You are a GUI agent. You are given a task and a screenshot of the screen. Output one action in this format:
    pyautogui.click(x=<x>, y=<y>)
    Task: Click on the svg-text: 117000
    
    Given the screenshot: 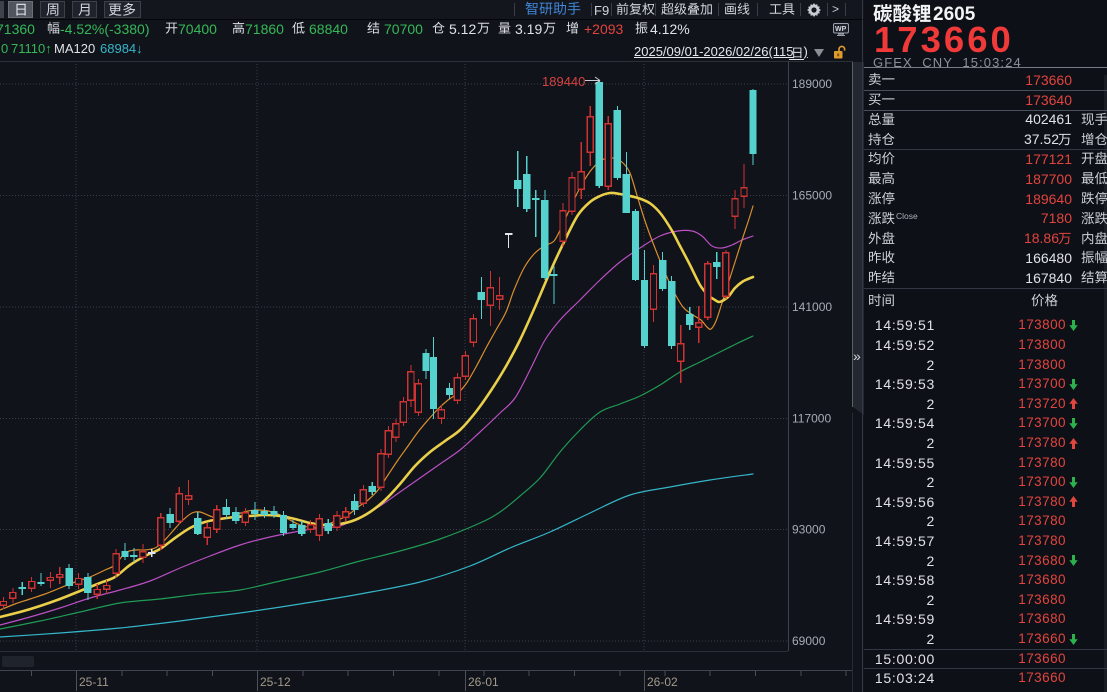 What is the action you would take?
    pyautogui.click(x=811, y=418)
    